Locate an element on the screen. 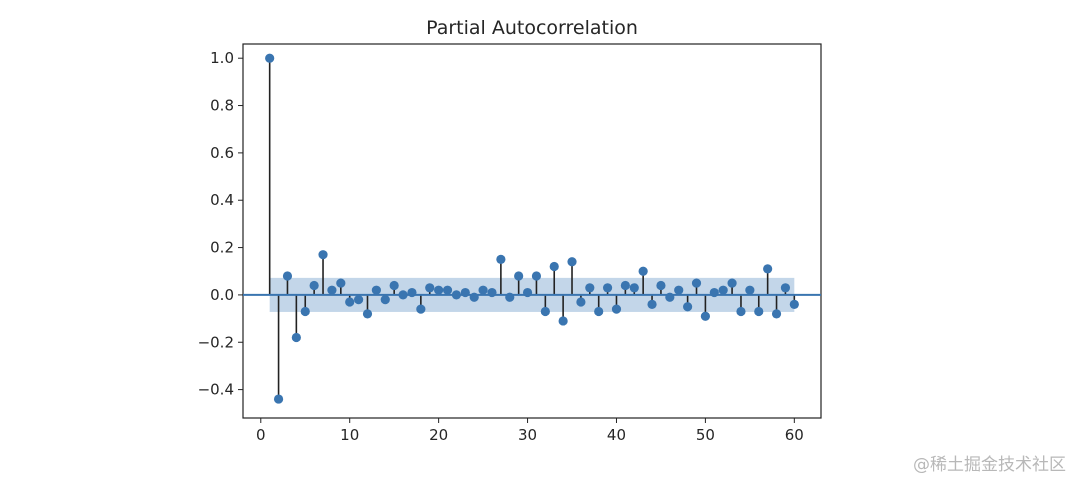 This screenshot has height=489, width=1080. y-tick-label: 1.0 is located at coordinates (222, 58).